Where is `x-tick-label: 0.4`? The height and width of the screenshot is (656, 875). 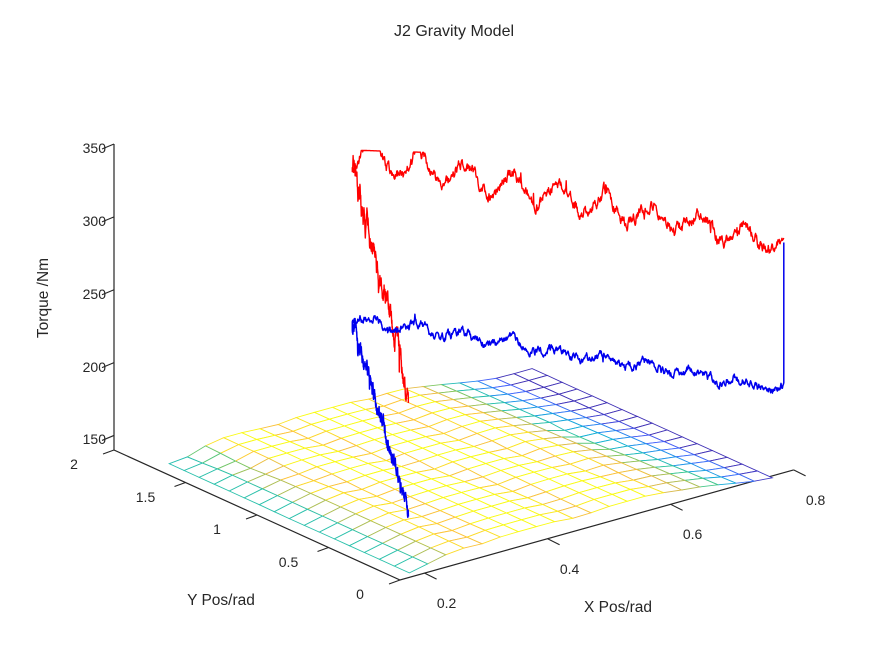
x-tick-label: 0.4 is located at coordinates (569, 568).